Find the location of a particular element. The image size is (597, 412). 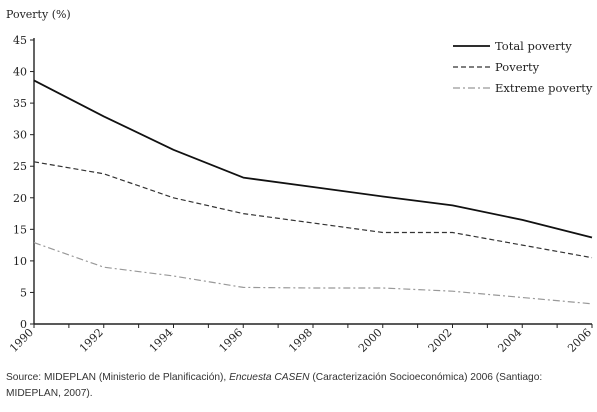

y-tick-label: 15 is located at coordinates (20, 229).